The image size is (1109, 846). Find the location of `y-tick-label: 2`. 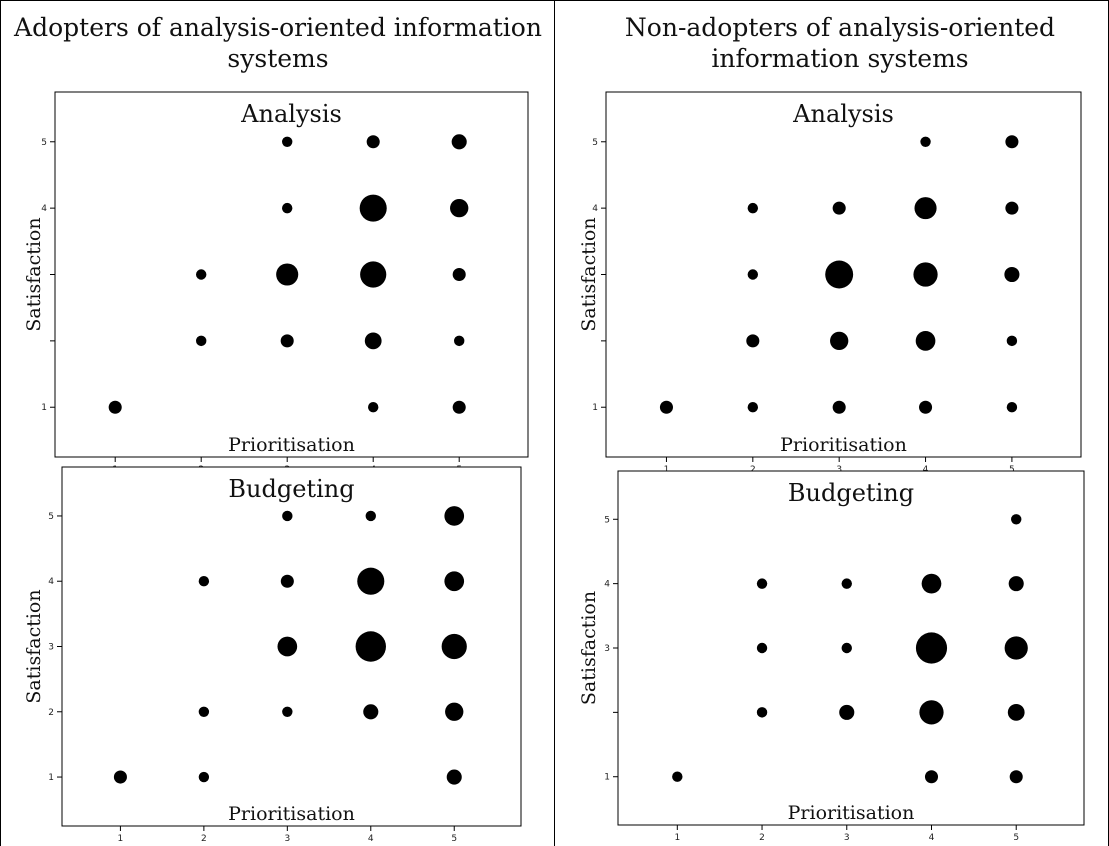

y-tick-label: 2 is located at coordinates (51, 713).